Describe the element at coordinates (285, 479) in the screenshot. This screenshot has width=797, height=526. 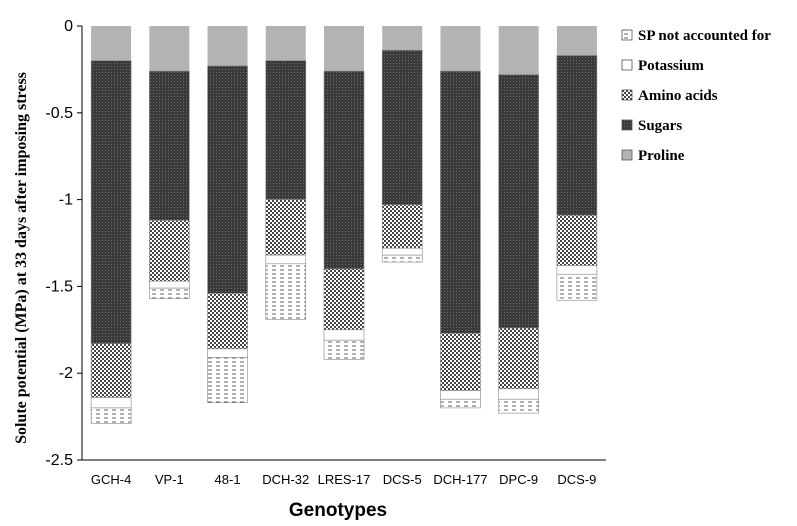
I see `x-tick-label: DCH-32` at that location.